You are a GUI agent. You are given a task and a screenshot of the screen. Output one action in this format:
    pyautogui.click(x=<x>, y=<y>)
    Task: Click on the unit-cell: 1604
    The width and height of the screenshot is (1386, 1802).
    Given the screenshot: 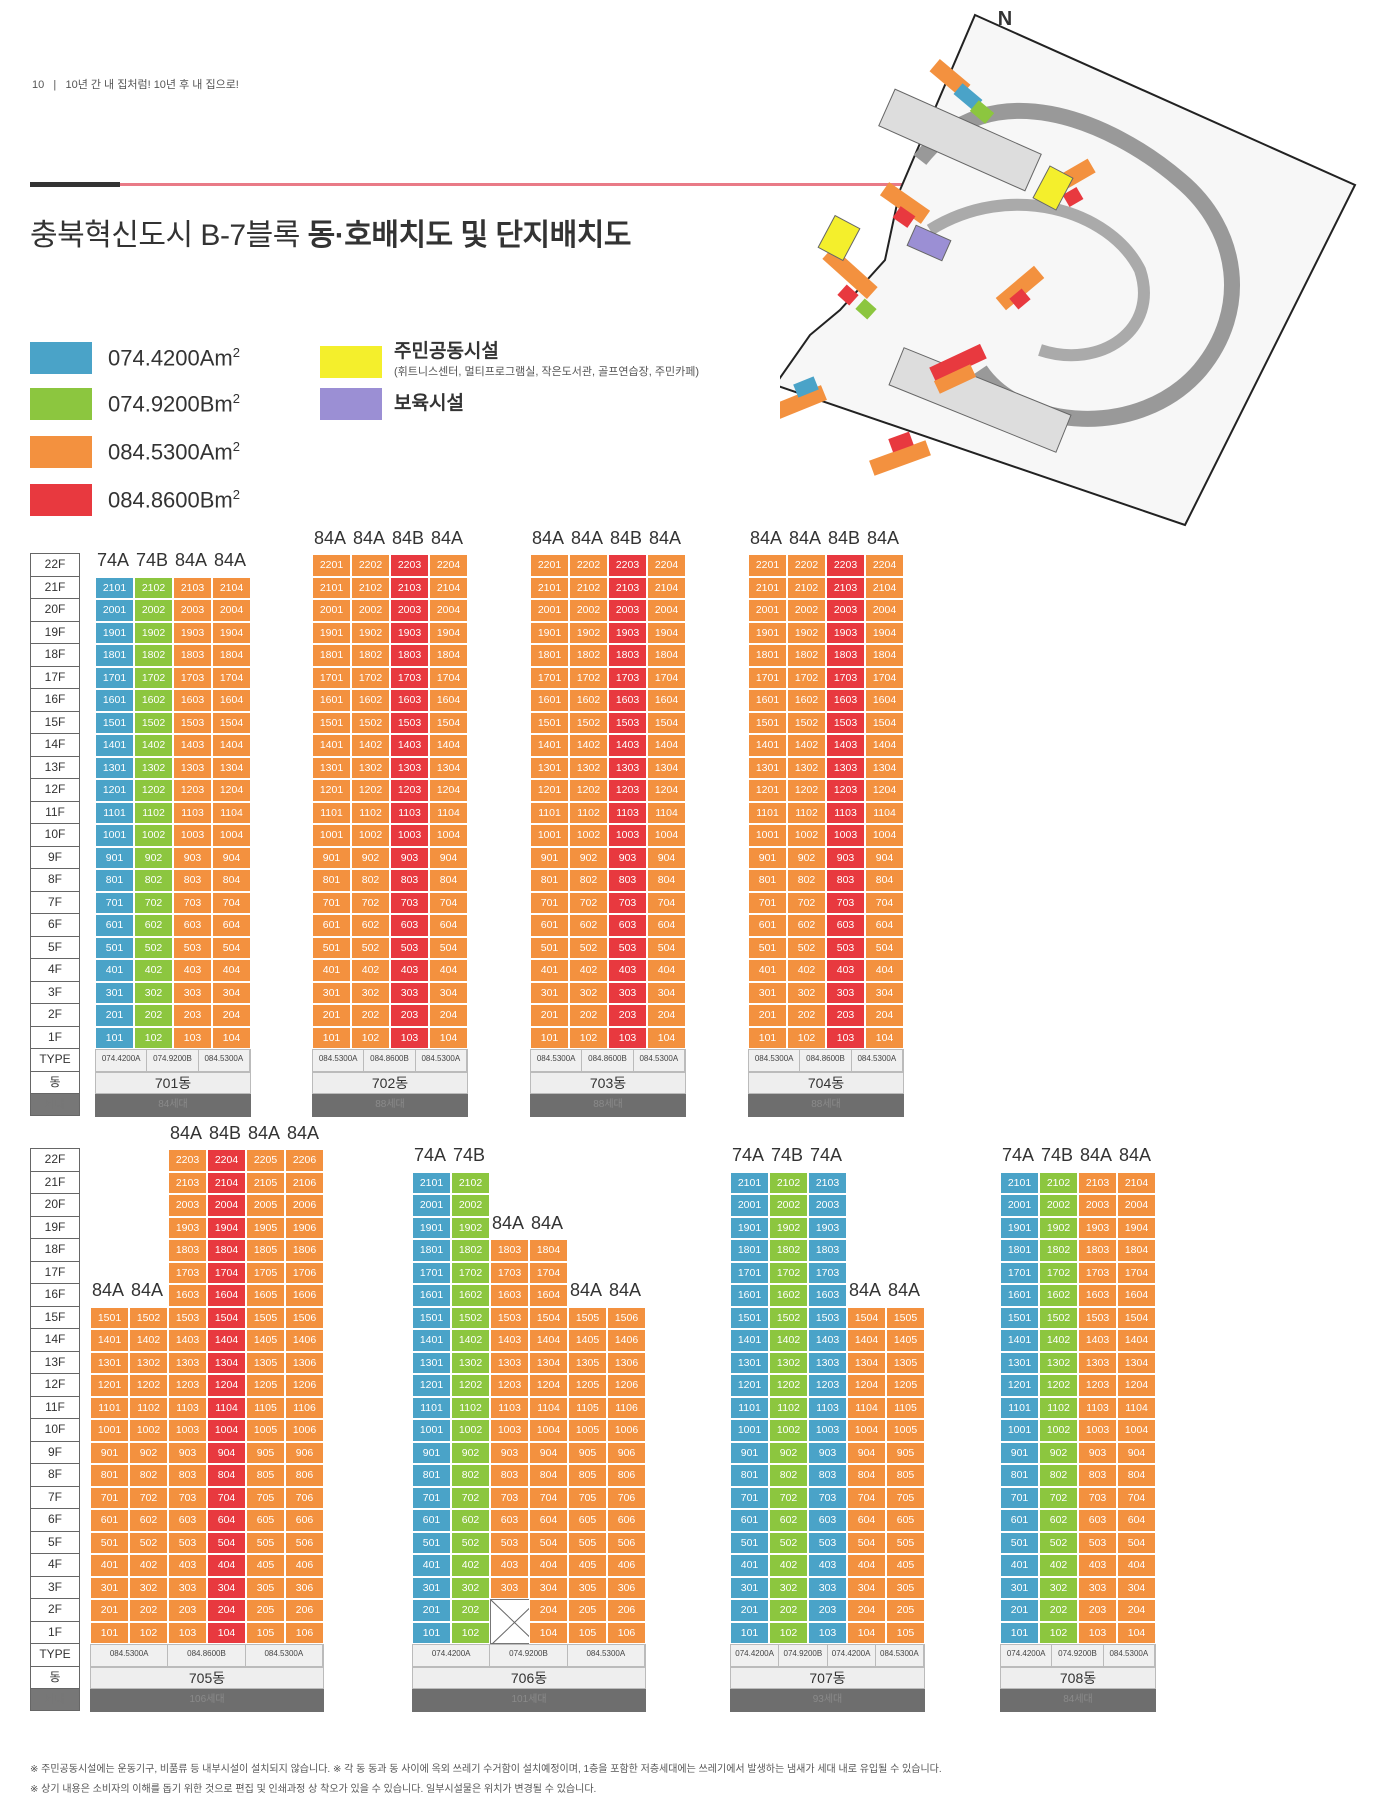 What is the action you would take?
    pyautogui.click(x=226, y=1295)
    